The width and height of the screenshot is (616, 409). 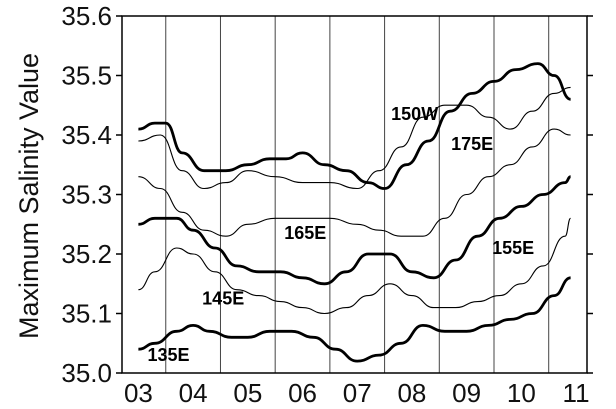 I want to click on x-tick-label: 05, so click(x=247, y=393).